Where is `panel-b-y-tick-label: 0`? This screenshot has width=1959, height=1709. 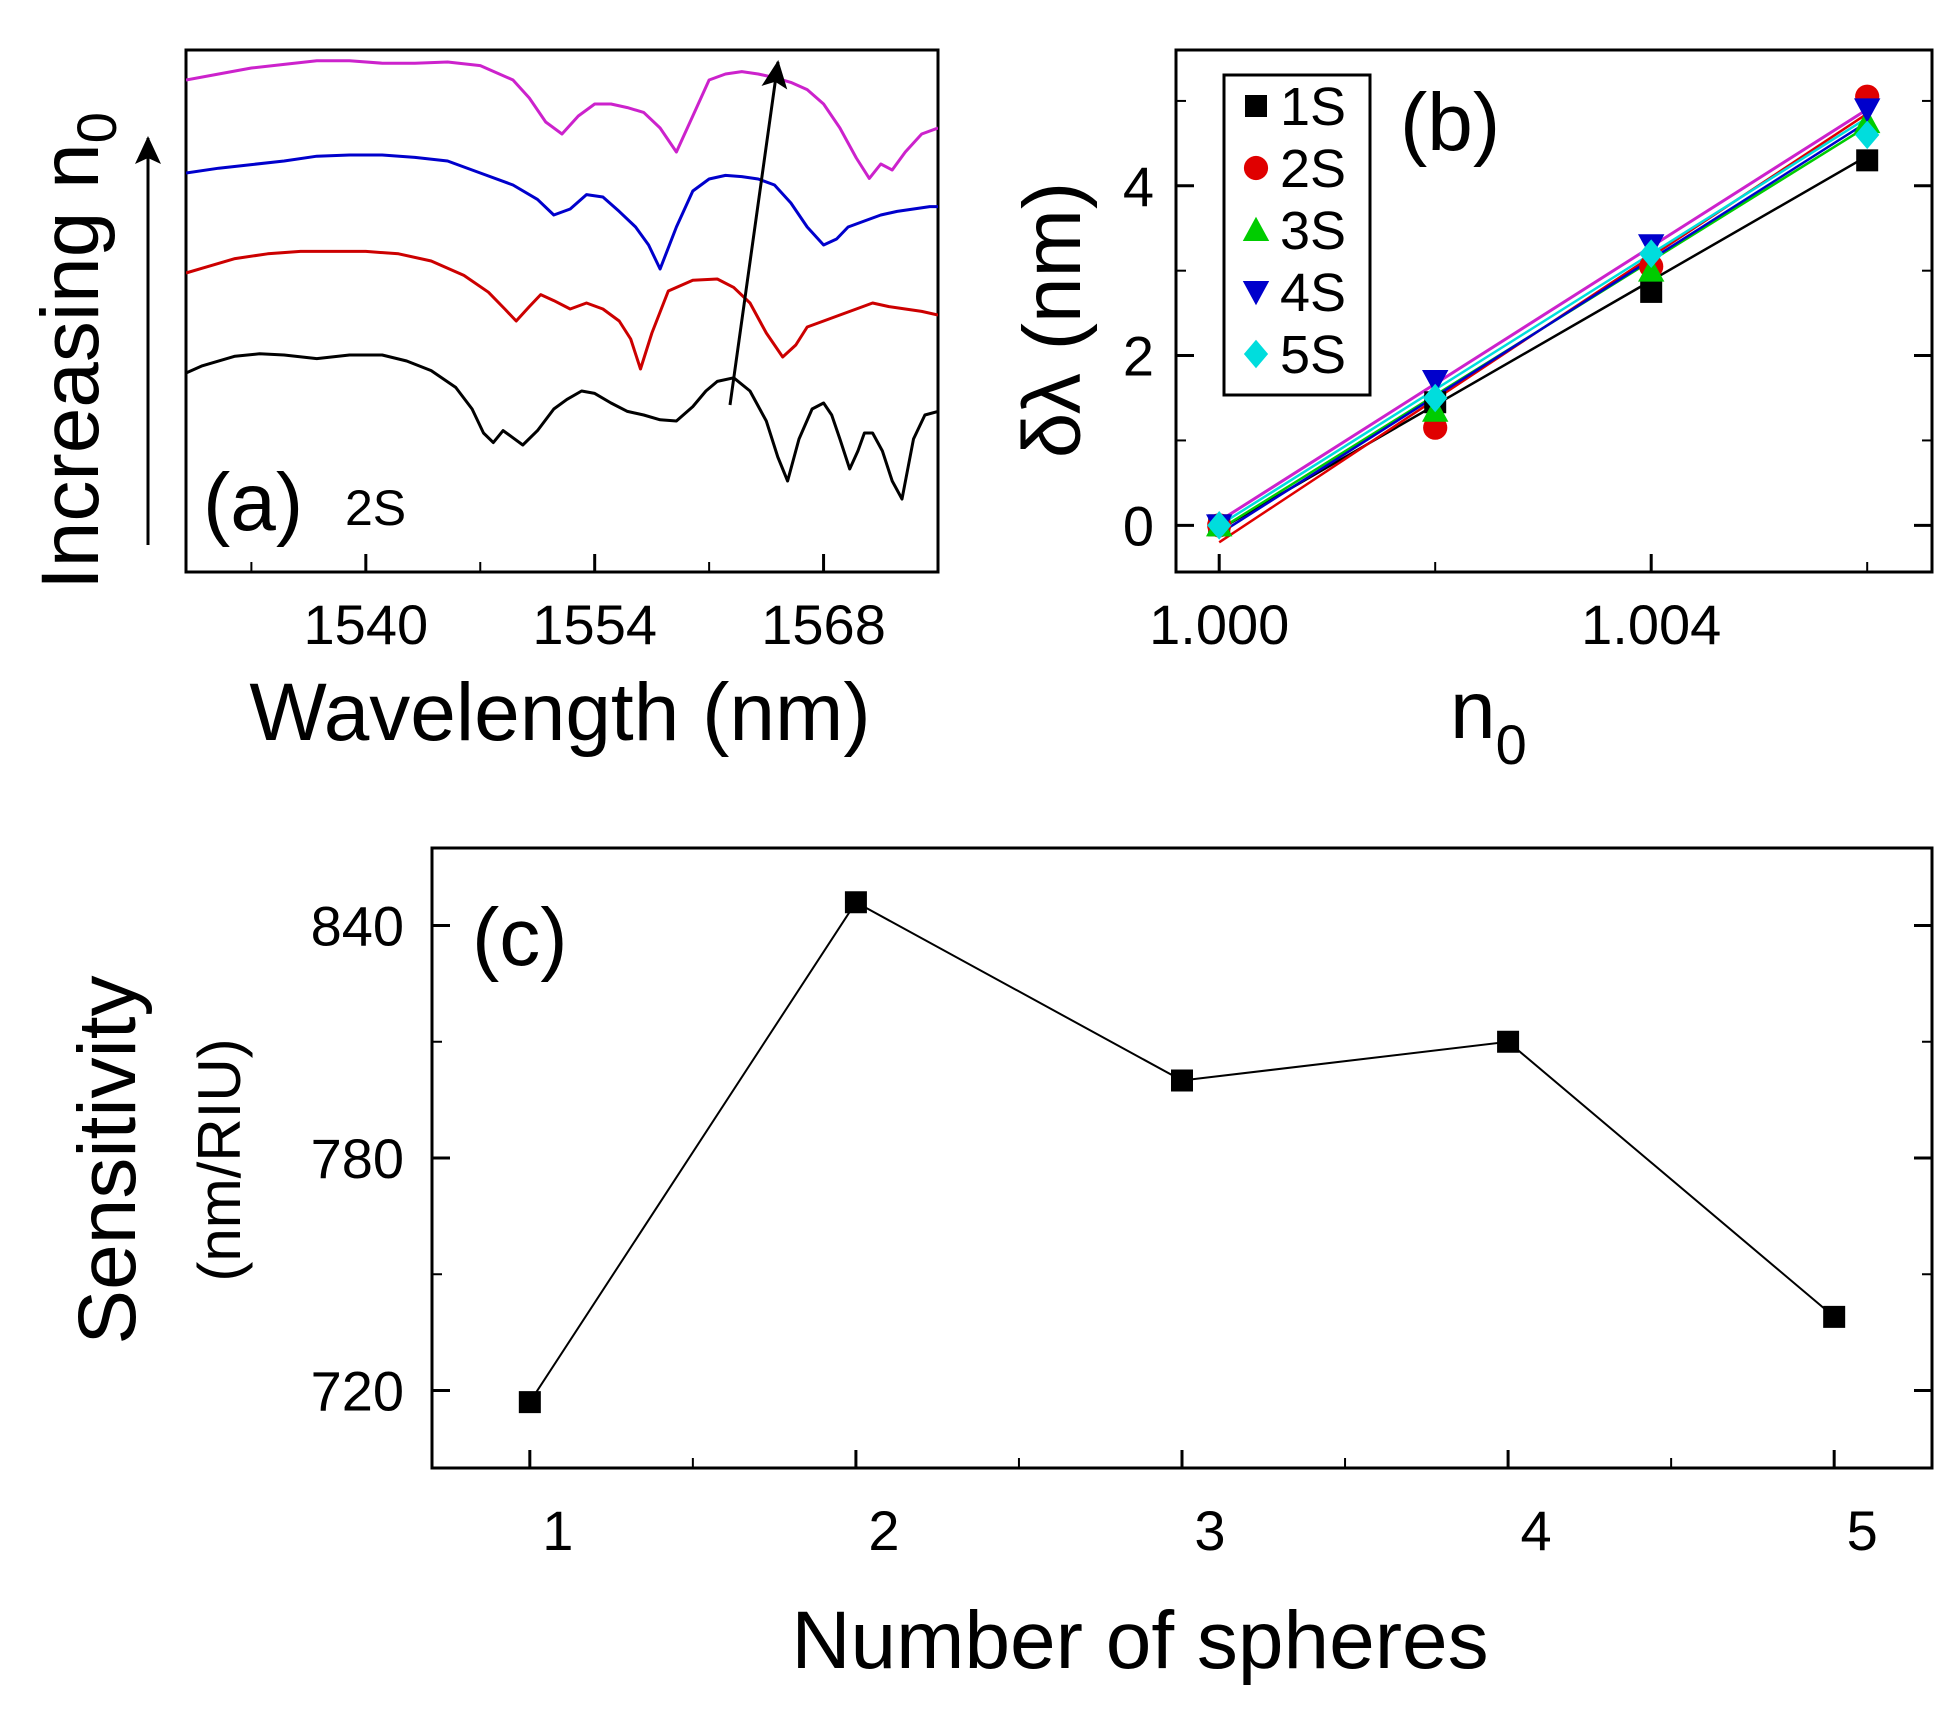
panel-b-y-tick-label: 0 is located at coordinates (1138, 525).